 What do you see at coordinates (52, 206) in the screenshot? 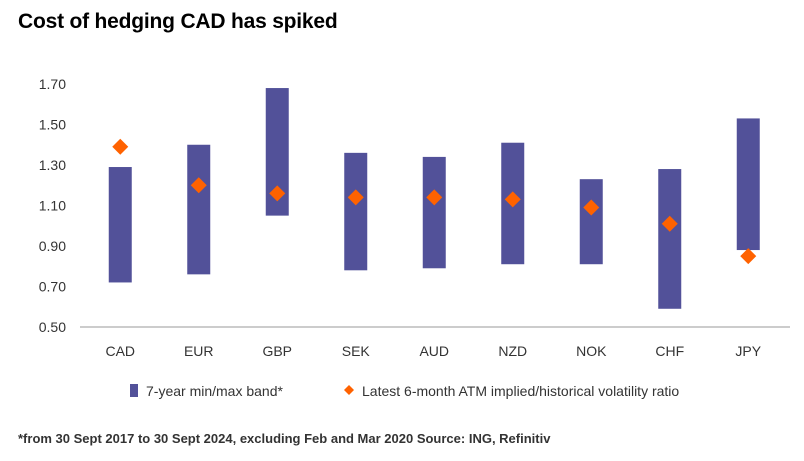
I see `y-tick-label: 1.10` at bounding box center [52, 206].